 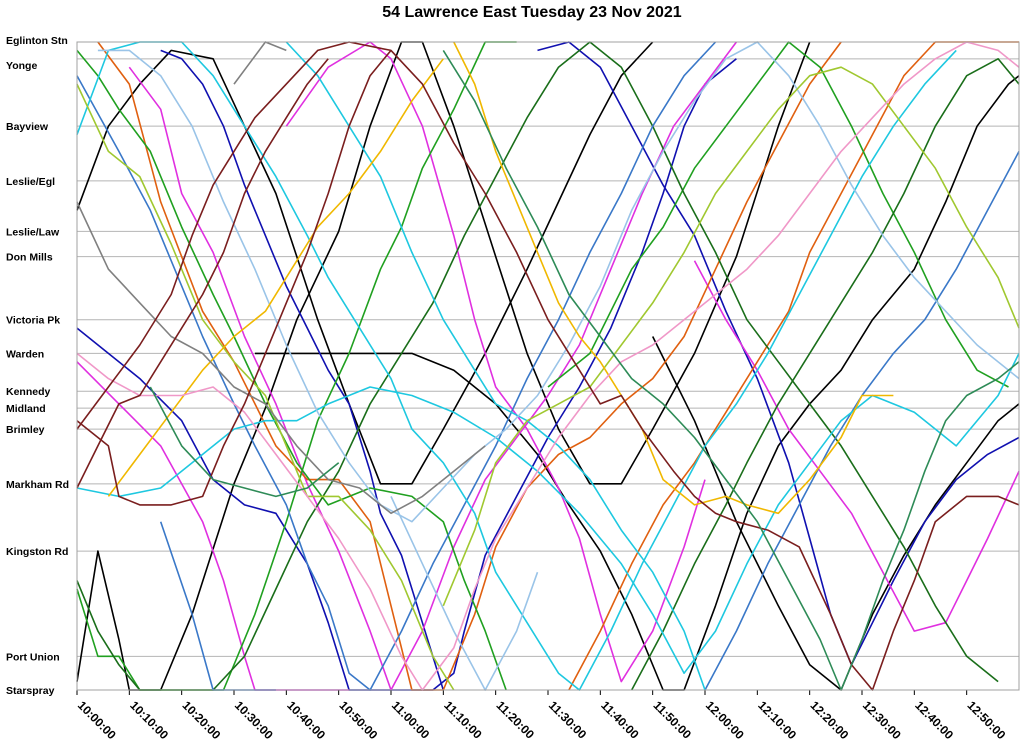 I want to click on time-tick-label: 12:50:00, so click(x=987, y=720).